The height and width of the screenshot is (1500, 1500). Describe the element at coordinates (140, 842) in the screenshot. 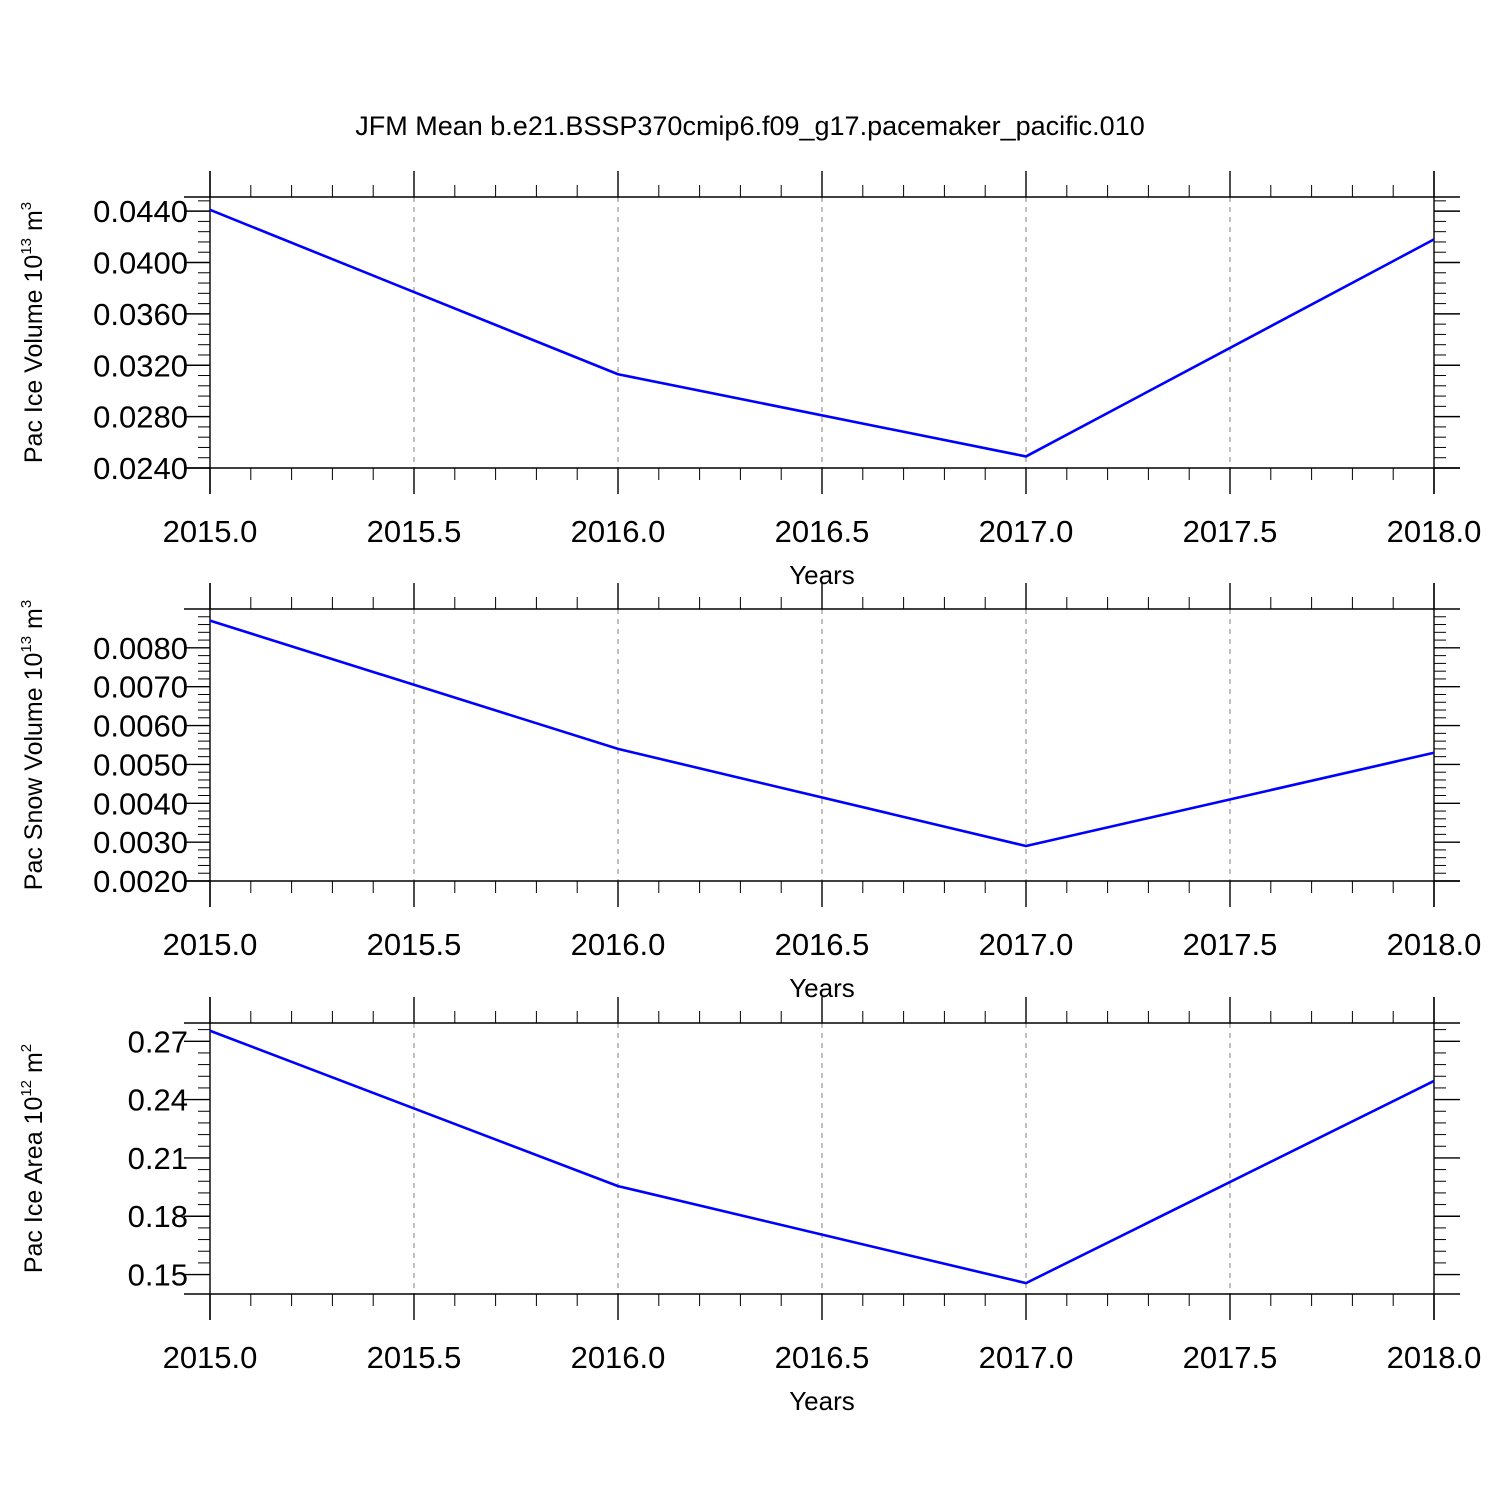

I see `y-tick-label: 0.0030` at that location.